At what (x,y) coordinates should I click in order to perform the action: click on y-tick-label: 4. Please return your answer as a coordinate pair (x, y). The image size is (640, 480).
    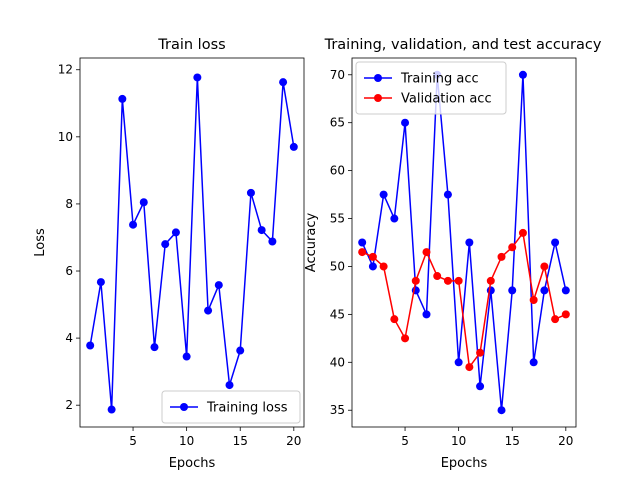
    Looking at the image, I should click on (69, 338).